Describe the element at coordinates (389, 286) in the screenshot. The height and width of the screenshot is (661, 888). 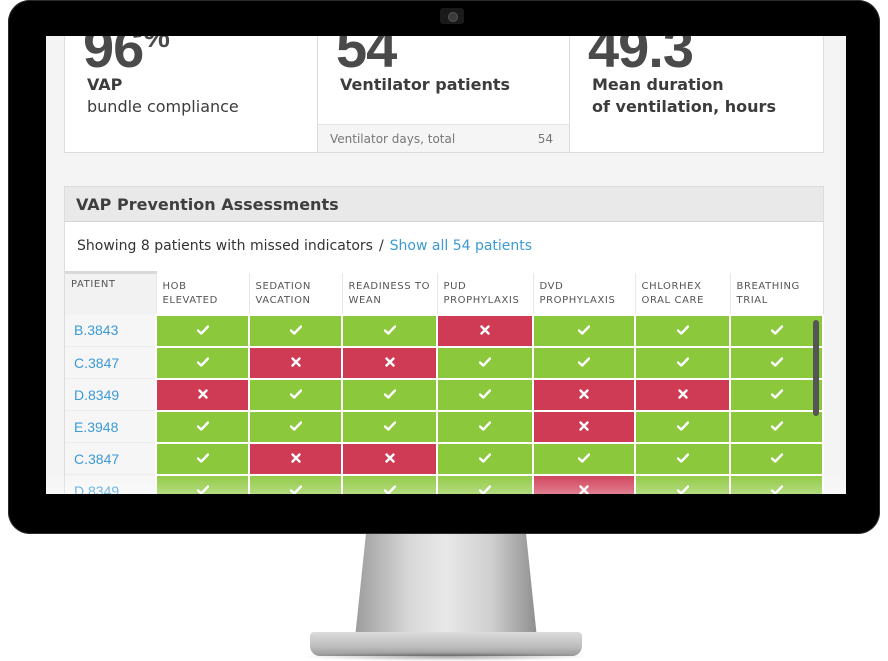
I see `column-header-line: READINESS TO` at that location.